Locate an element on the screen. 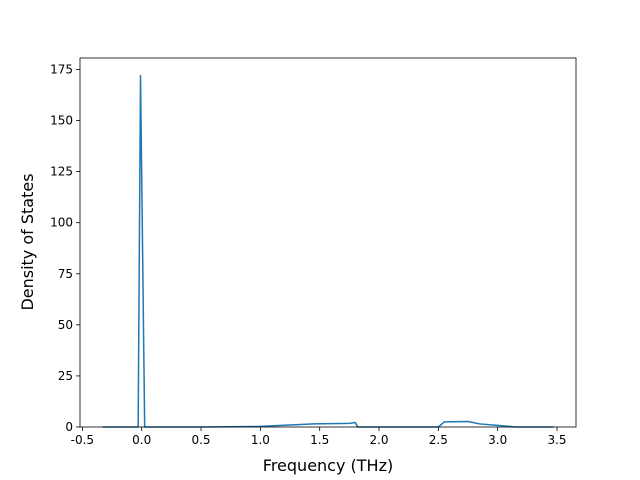  y-tick-label: 75 is located at coordinates (65, 274).